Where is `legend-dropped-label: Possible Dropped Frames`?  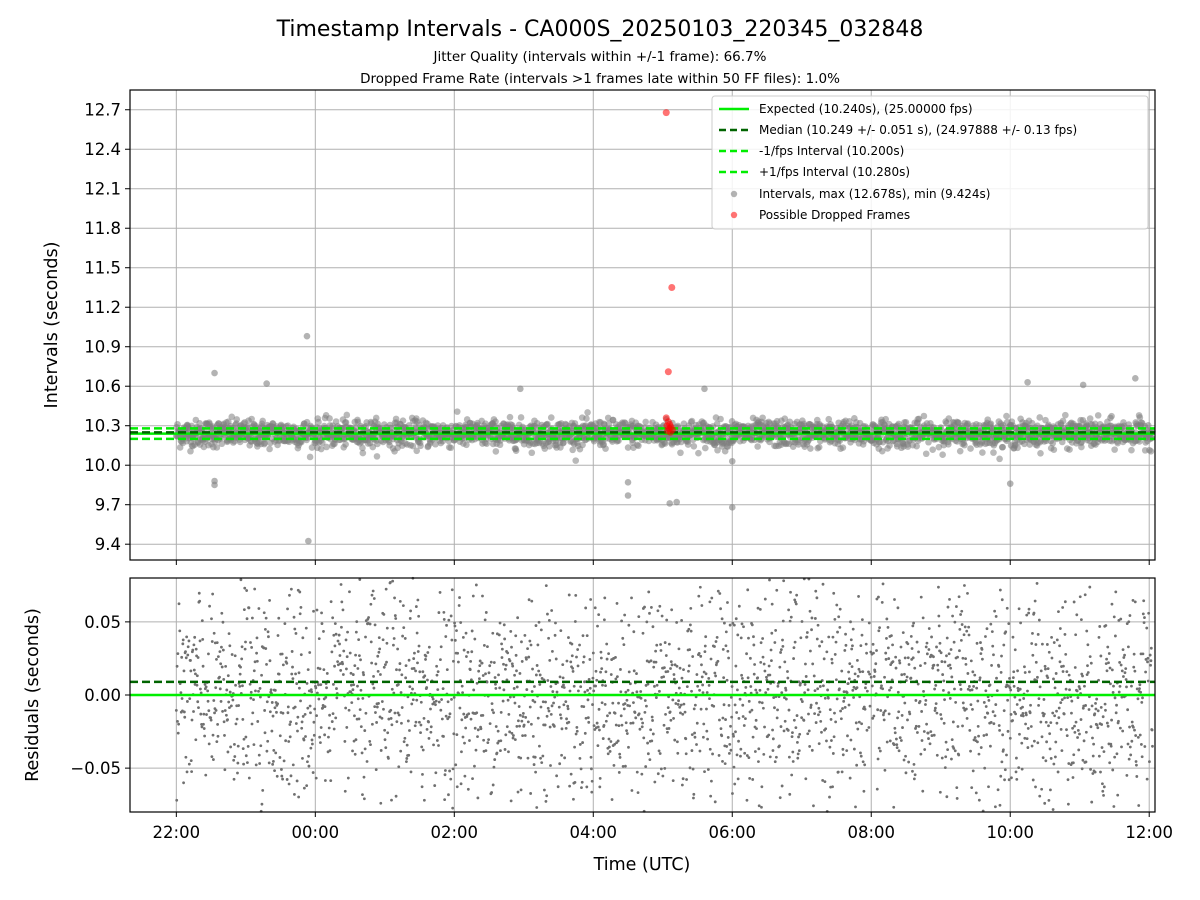
legend-dropped-label: Possible Dropped Frames is located at coordinates (834, 215).